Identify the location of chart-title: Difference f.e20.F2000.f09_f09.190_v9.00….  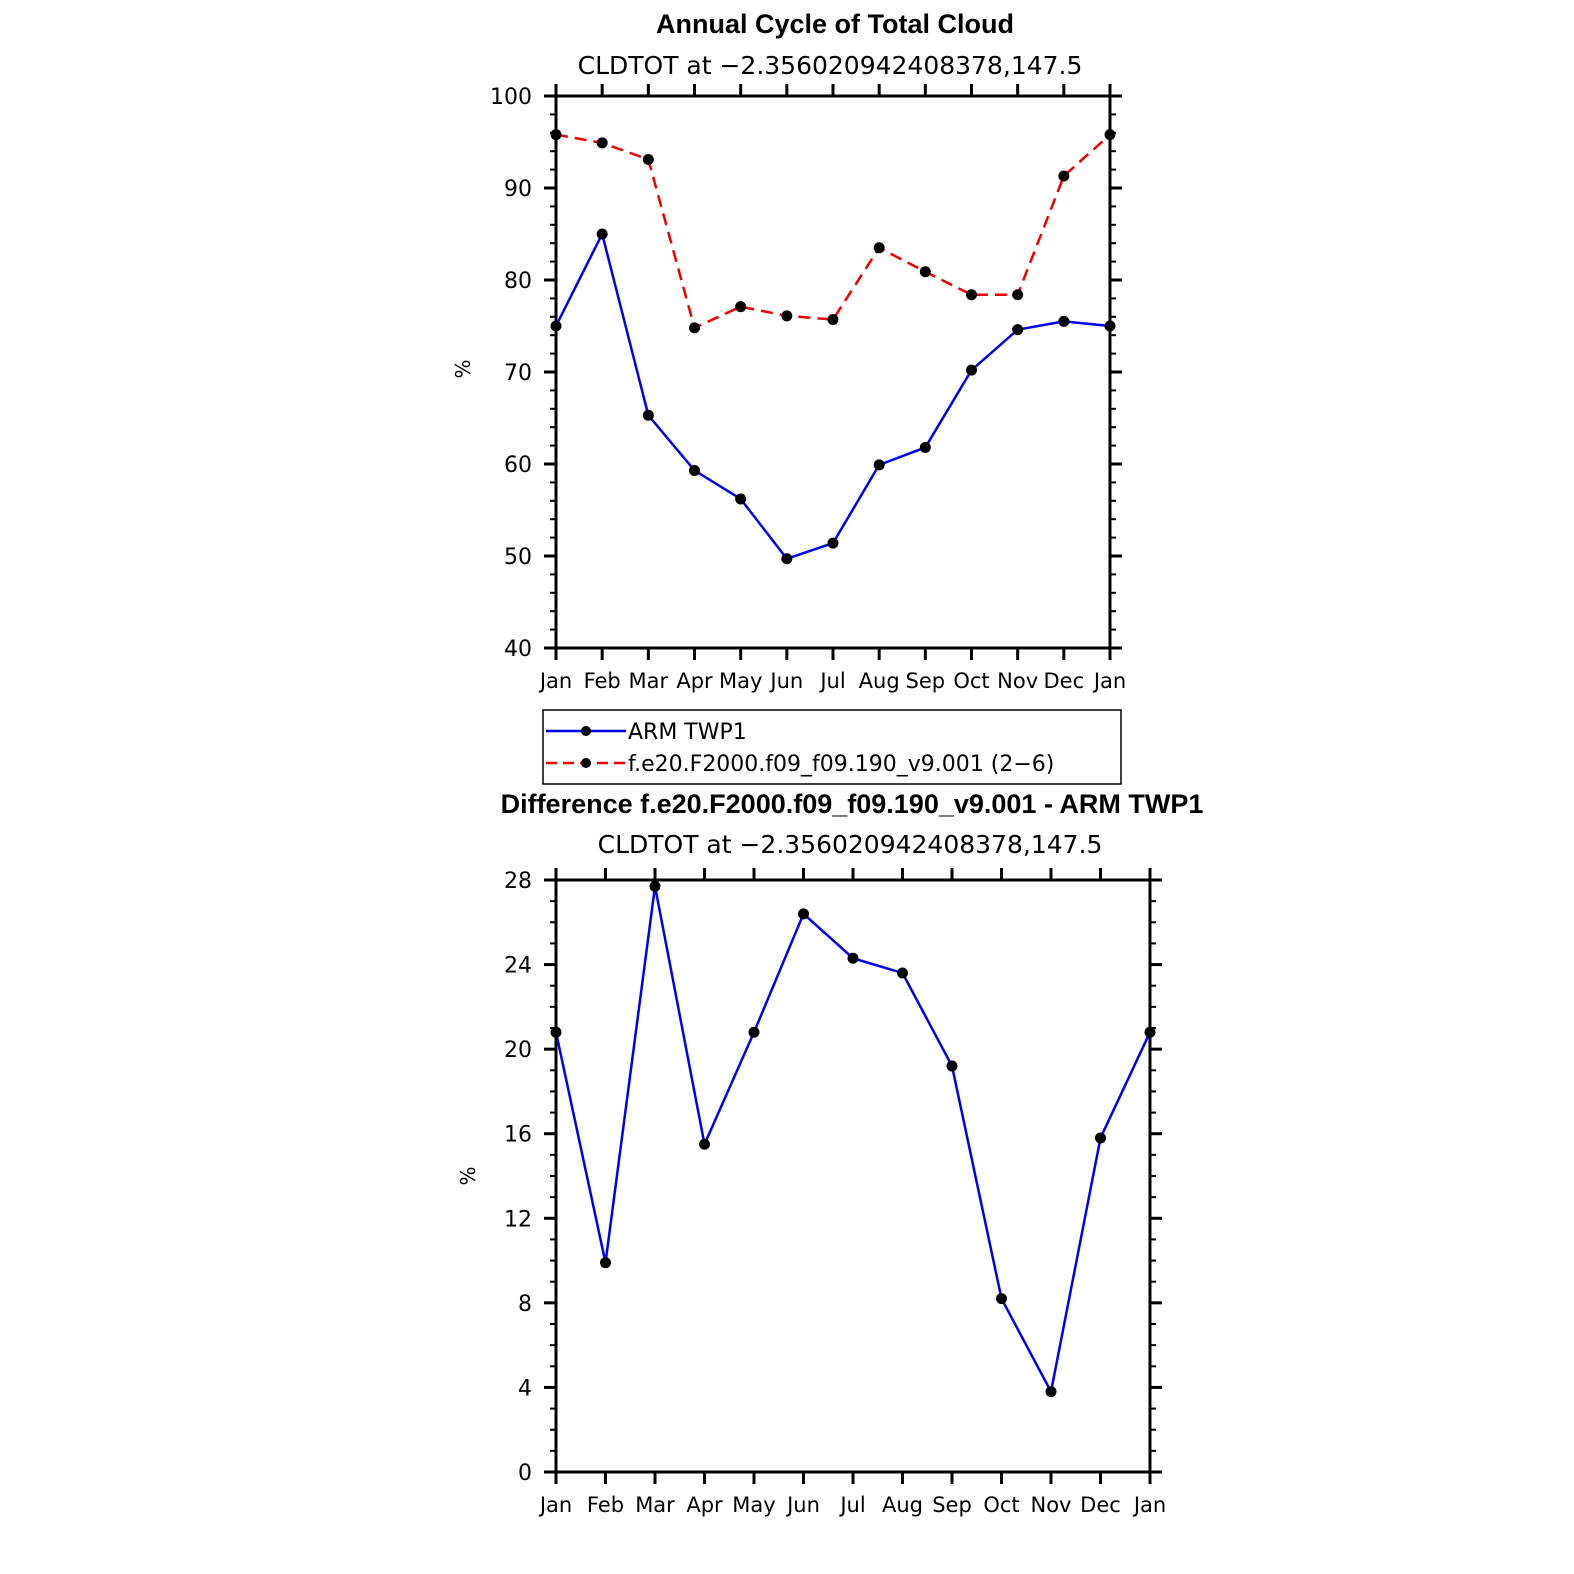
(852, 804).